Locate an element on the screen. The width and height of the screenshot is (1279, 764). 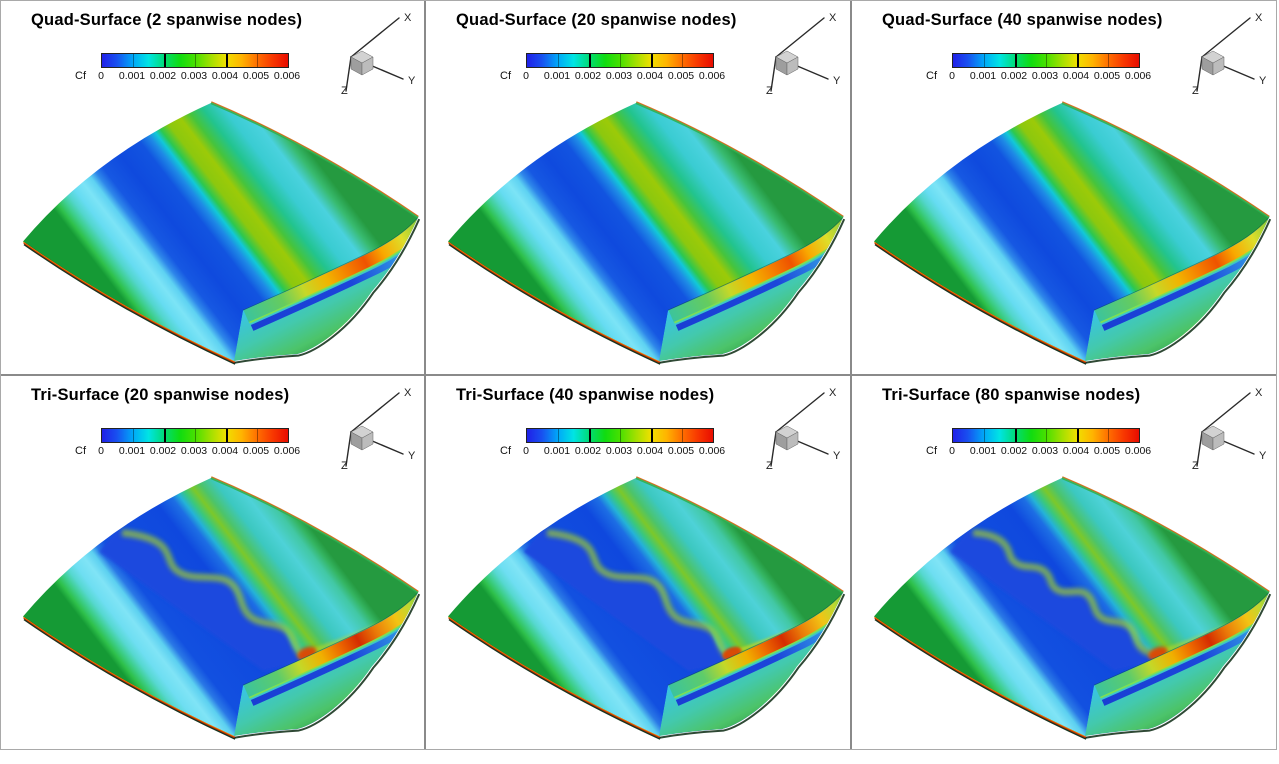
panel-title: Quad-Surface (20 spanwise nodes) is located at coordinates (596, 20).